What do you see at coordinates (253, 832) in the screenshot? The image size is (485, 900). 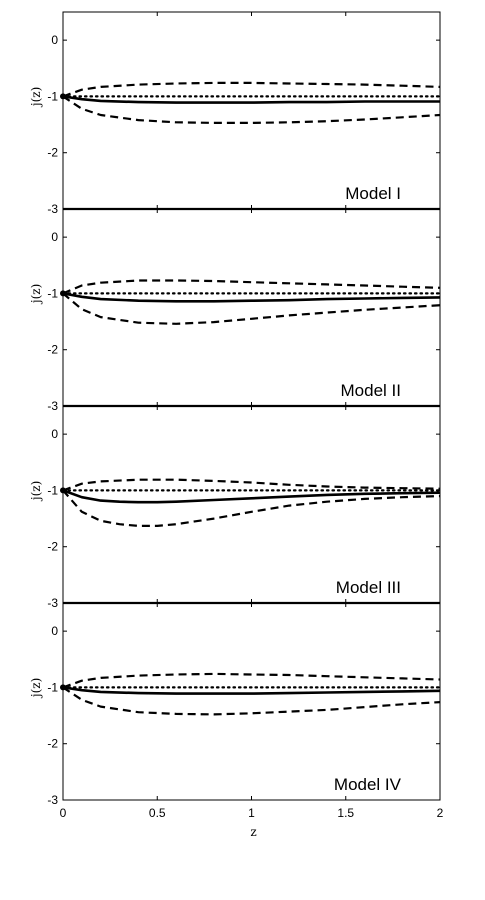 I see `x-axis-label: z` at bounding box center [253, 832].